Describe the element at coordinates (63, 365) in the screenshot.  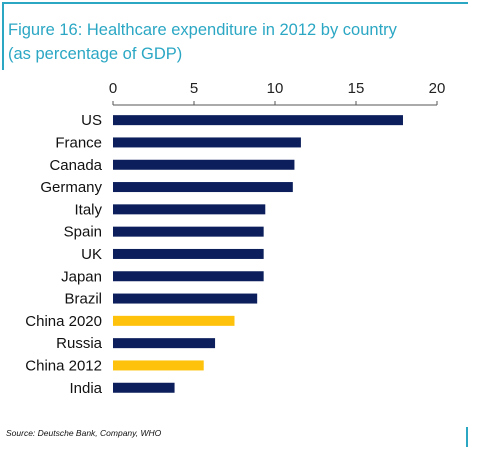
I see `category-label: China 2012` at that location.